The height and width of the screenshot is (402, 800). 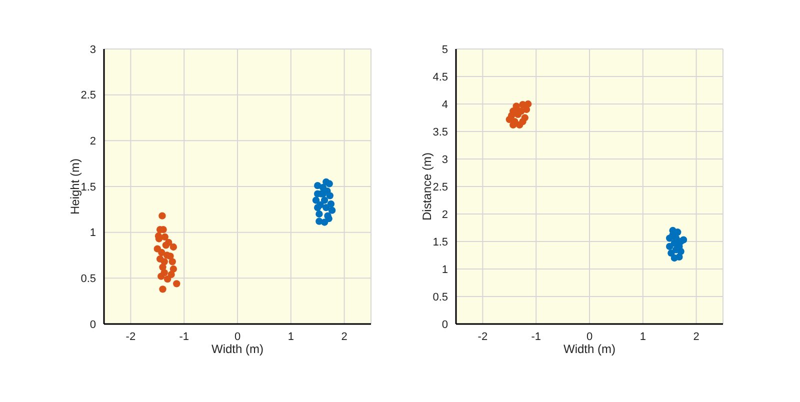 What do you see at coordinates (427, 186) in the screenshot?
I see `y-axis-title: Distance (m)` at bounding box center [427, 186].